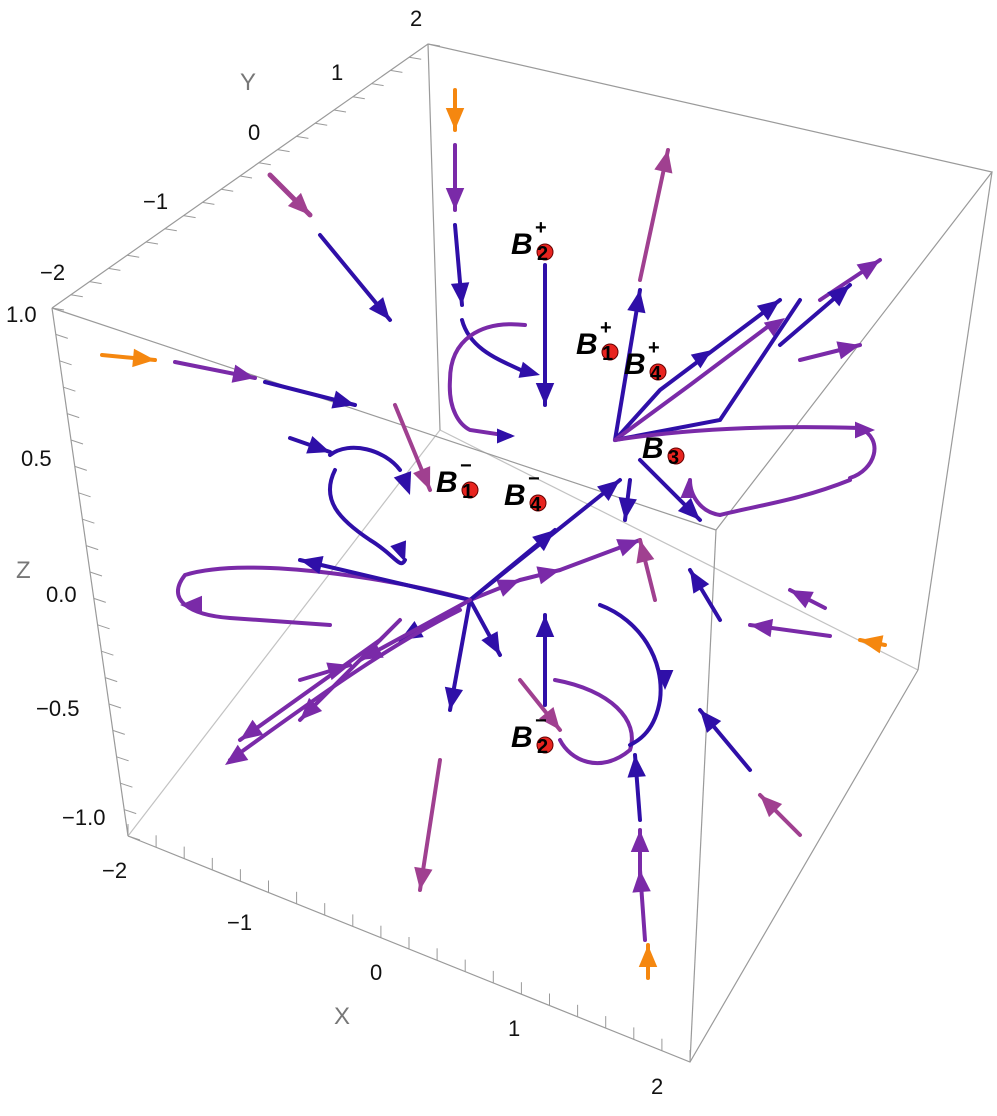  What do you see at coordinates (57, 708) in the screenshot?
I see `z-tick-label: −0.5` at bounding box center [57, 708].